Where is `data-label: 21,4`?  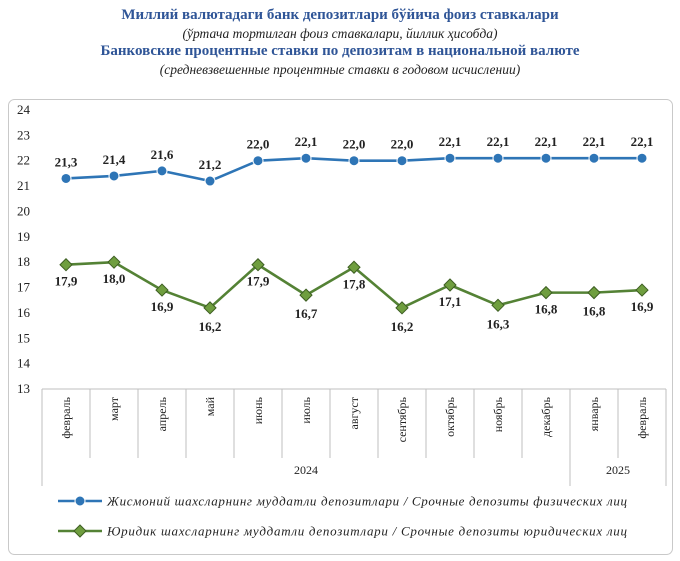 data-label: 21,4 is located at coordinates (114, 159).